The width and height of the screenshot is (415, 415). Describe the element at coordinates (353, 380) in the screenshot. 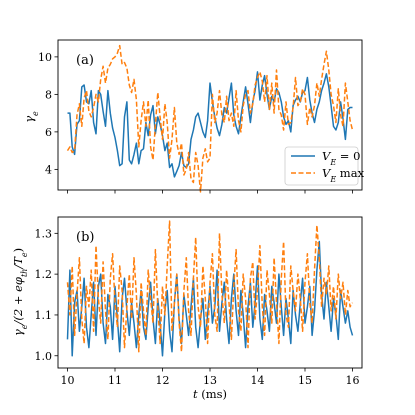

I see `x-tick-label: 16` at that location.